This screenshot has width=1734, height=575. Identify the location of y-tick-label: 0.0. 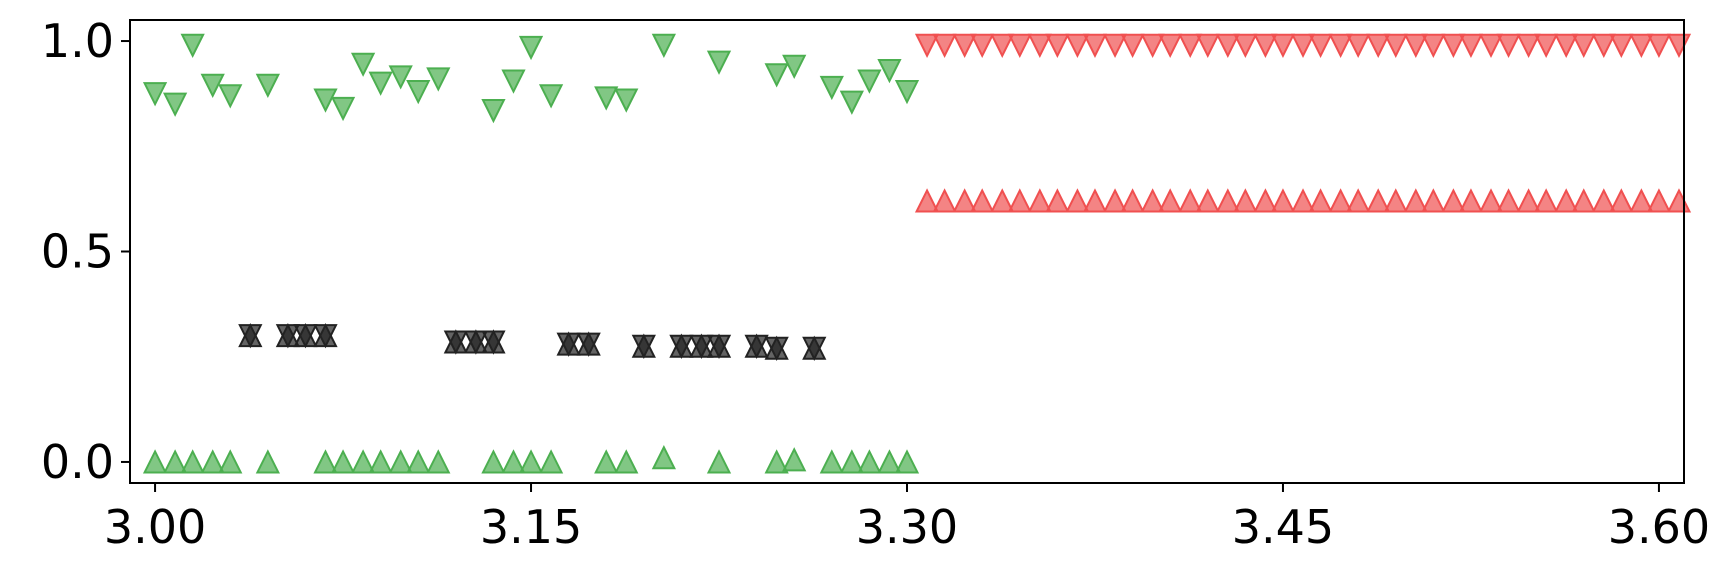
(77, 462).